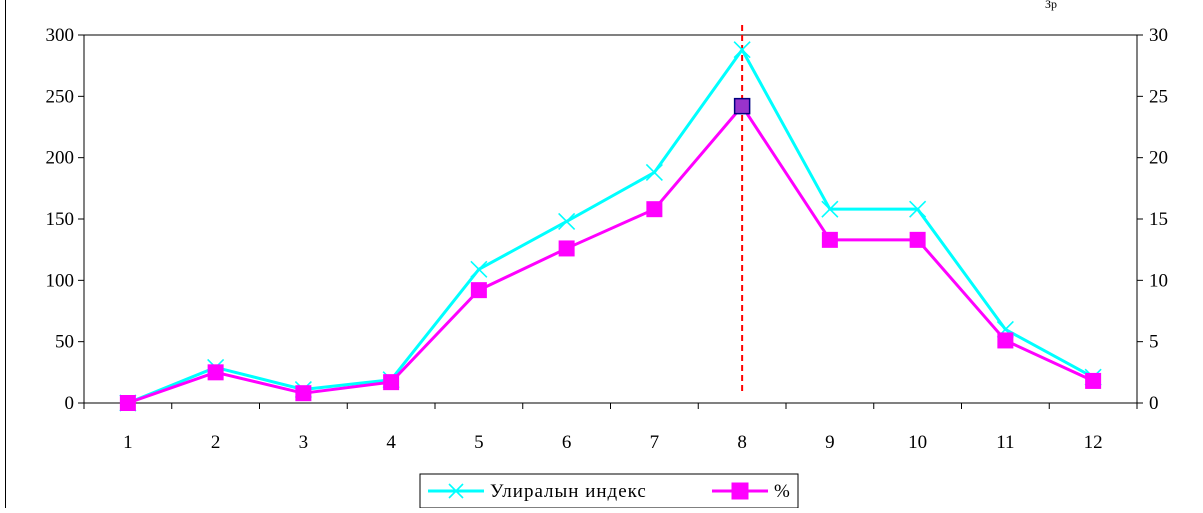 The height and width of the screenshot is (513, 1203). I want to click on x-tick-label: 9, so click(830, 442).